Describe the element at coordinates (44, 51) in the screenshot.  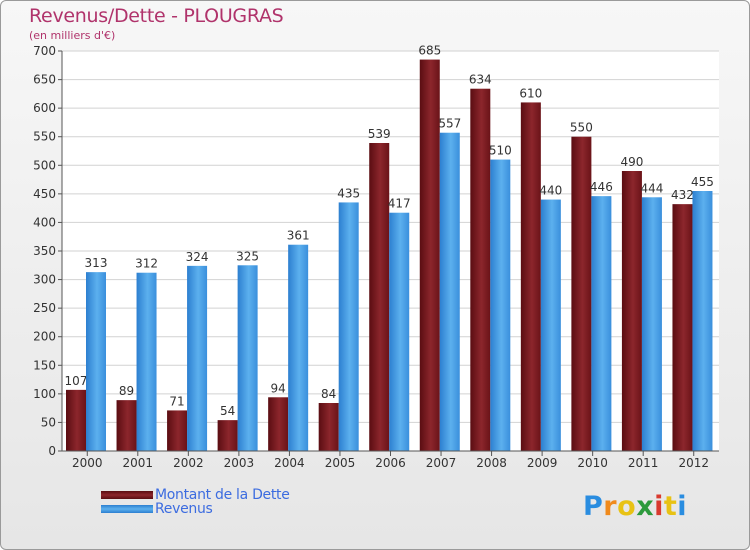
I see `y-tick-label: 700` at that location.